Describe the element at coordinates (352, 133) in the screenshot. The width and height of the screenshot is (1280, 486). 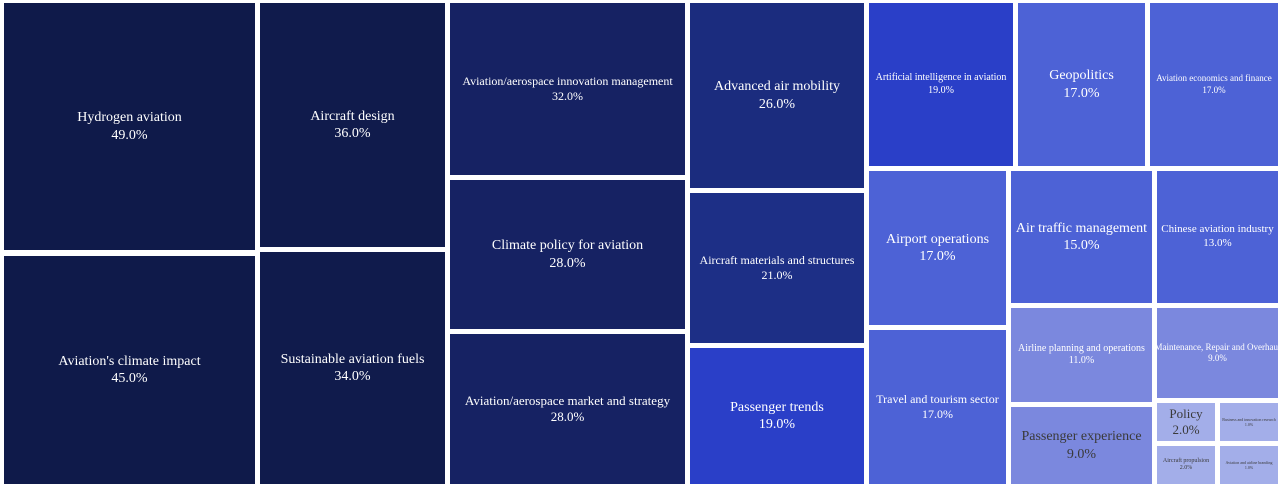
I see `tile-value: 36.0%` at that location.